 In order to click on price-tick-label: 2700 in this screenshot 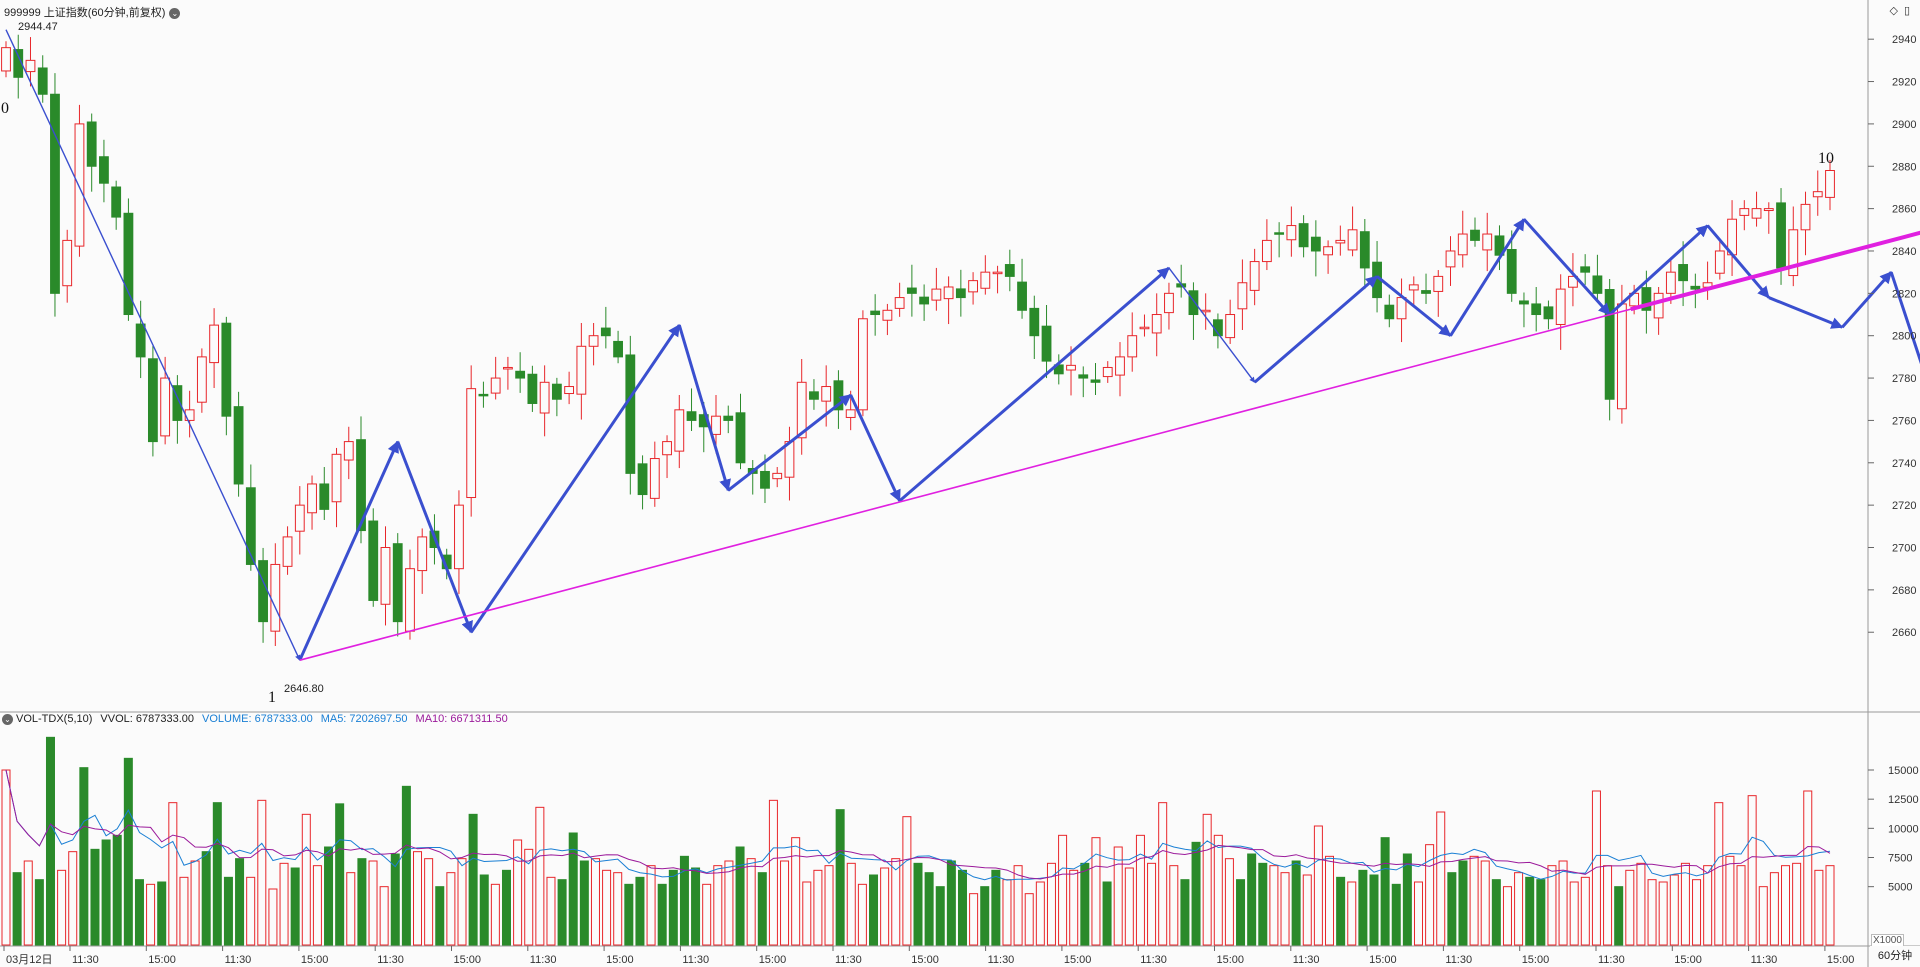, I will do `click(1904, 549)`.